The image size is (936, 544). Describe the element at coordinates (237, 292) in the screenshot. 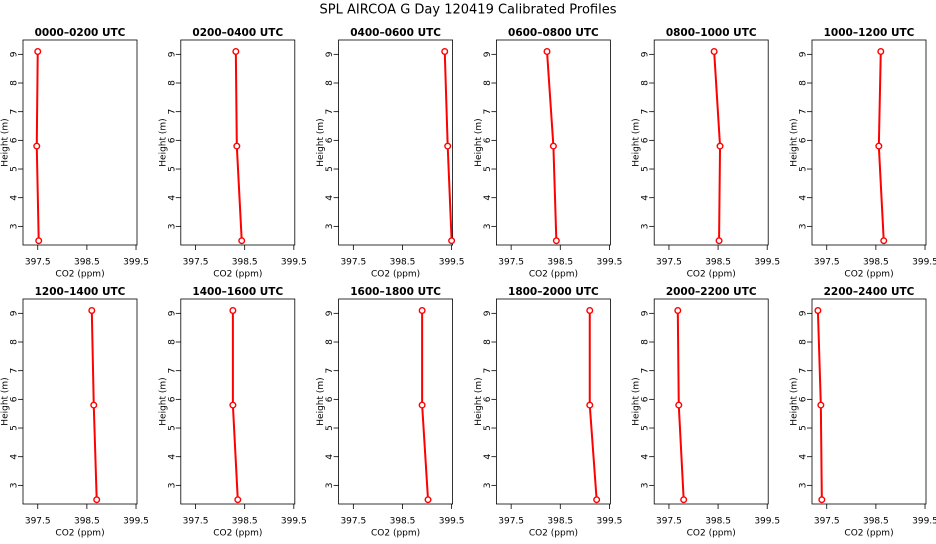

I see `panel-title: 1400–1600 UTC` at that location.